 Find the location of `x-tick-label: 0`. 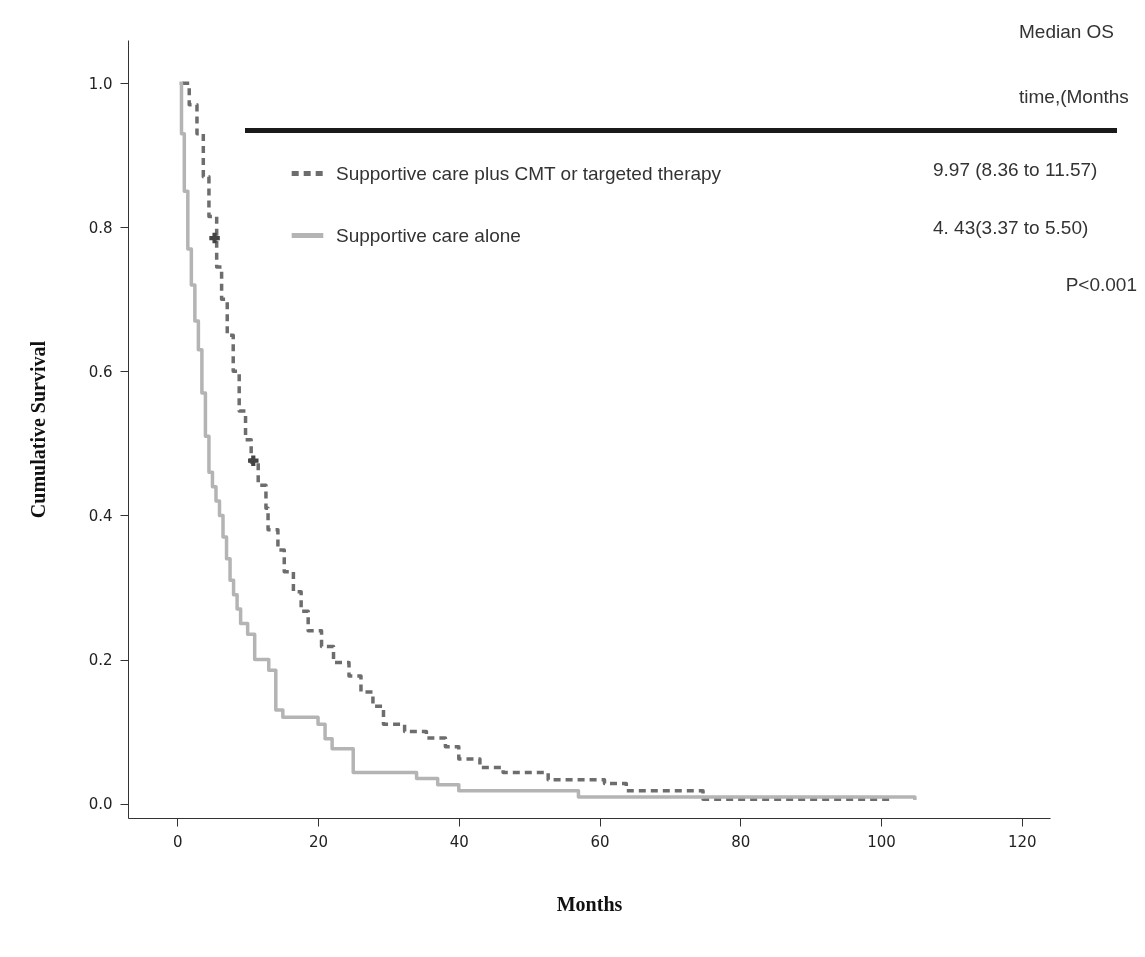

x-tick-label: 0 is located at coordinates (177, 841).